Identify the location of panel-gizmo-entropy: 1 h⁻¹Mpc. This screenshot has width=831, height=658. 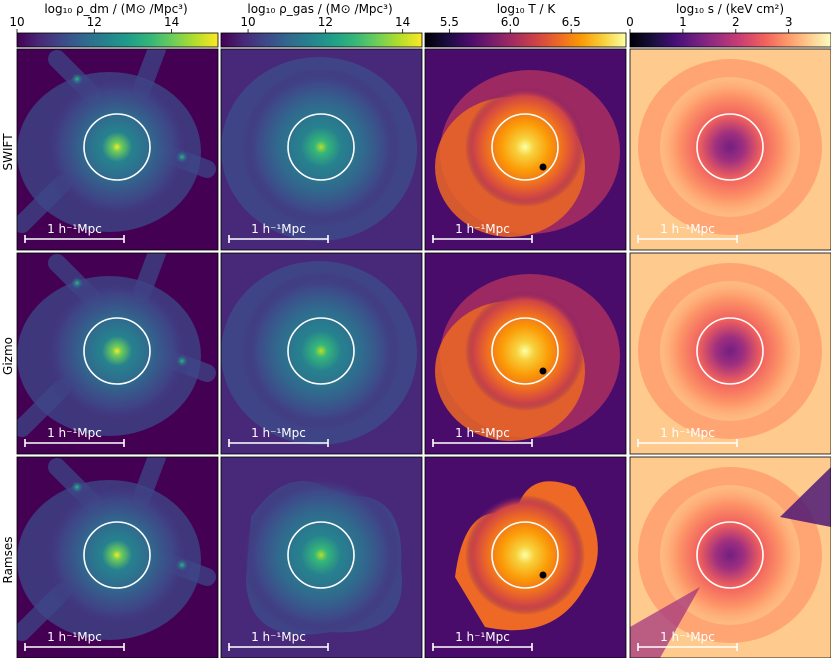
(730, 353).